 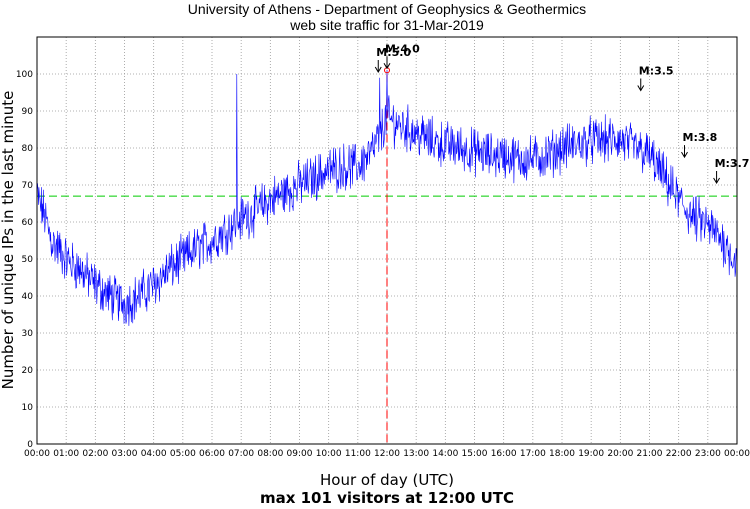 I want to click on x-tick-label-9: 09:00, so click(x=300, y=454).